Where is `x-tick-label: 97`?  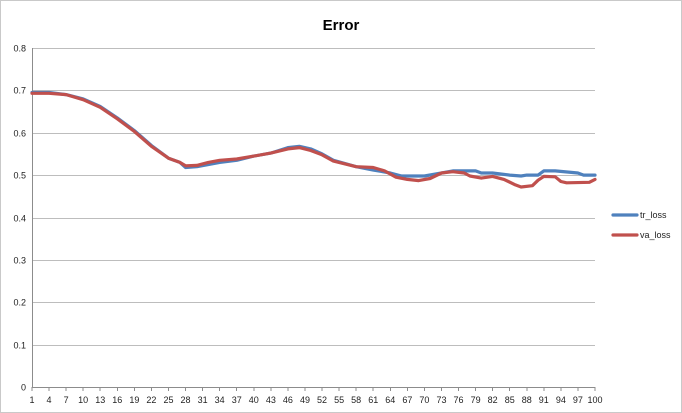
x-tick-label: 97 is located at coordinates (578, 400).